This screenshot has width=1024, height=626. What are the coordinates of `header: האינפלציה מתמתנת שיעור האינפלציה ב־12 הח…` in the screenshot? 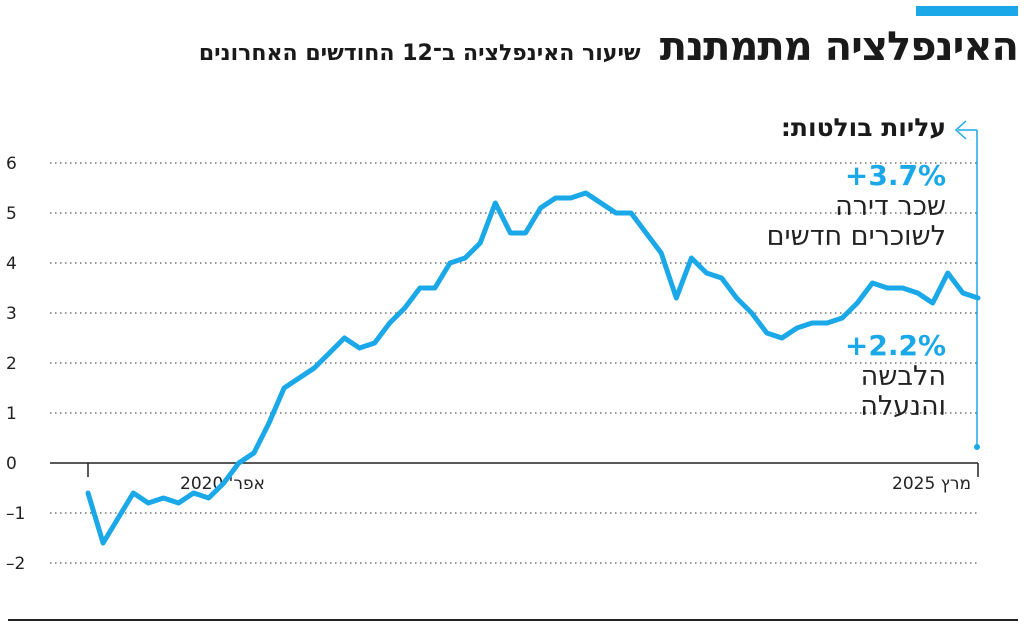 It's located at (608, 47).